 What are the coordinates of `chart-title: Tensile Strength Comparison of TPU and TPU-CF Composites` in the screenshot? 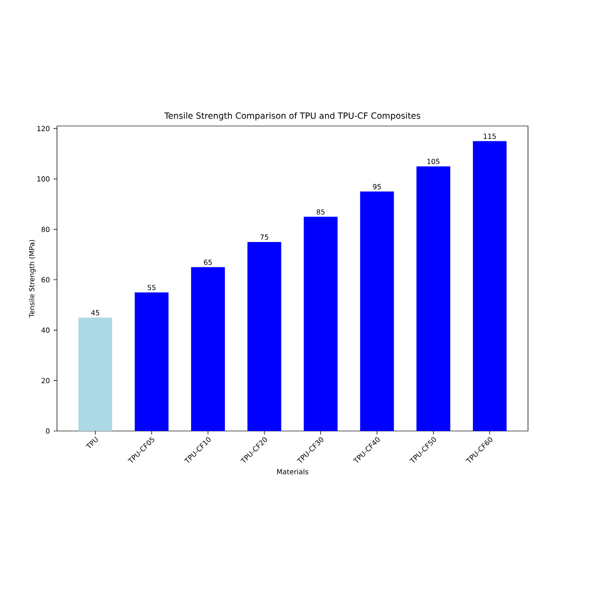 It's located at (292, 116).